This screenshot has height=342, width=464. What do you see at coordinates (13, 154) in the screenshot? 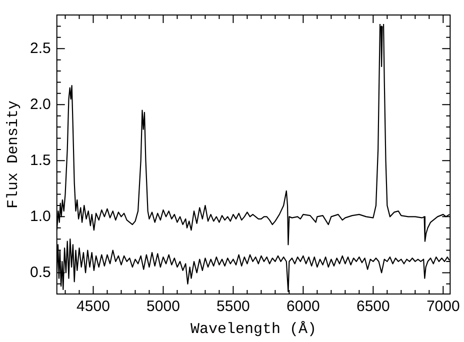
I see `y-axis-title: Flux Density` at bounding box center [13, 154].